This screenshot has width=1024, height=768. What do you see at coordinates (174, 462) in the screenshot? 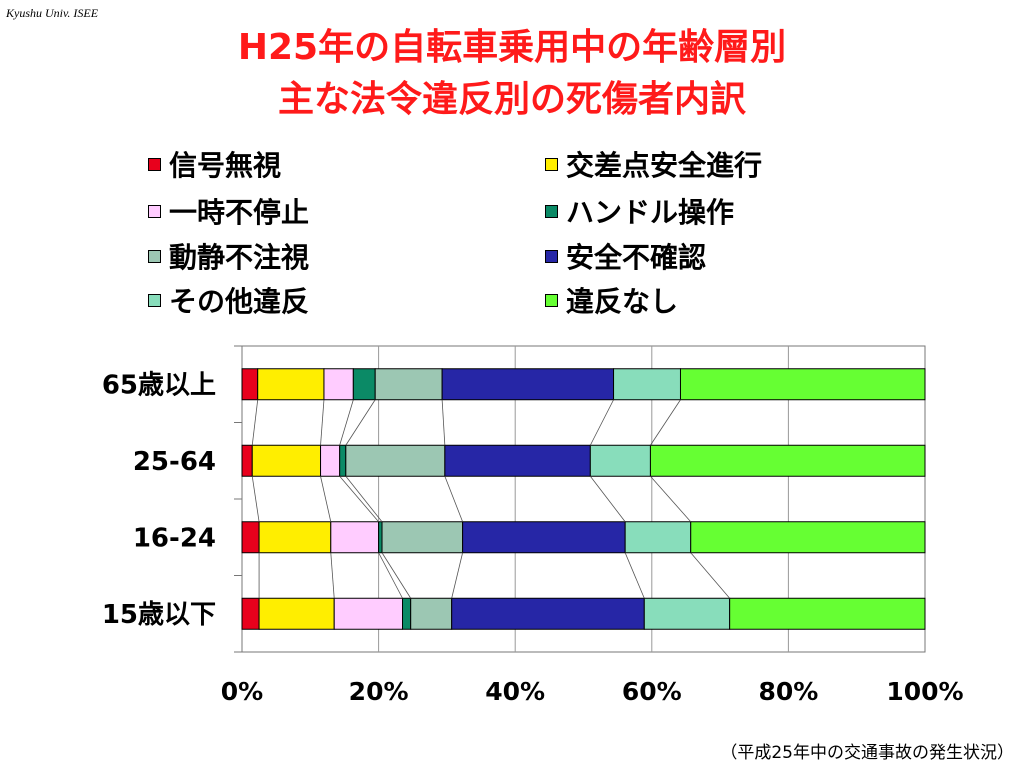
I see `category-label: 25-64` at bounding box center [174, 462].